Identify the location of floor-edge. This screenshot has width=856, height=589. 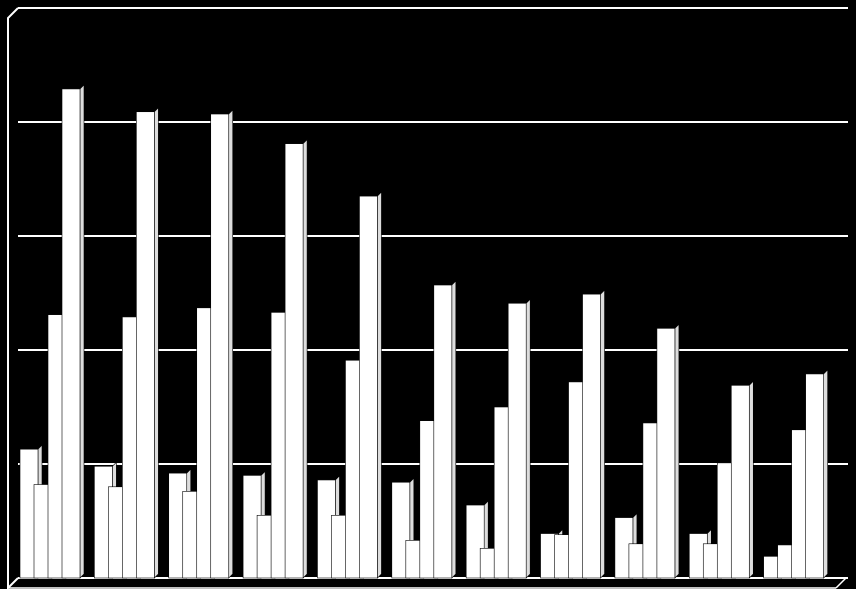
(841, 583).